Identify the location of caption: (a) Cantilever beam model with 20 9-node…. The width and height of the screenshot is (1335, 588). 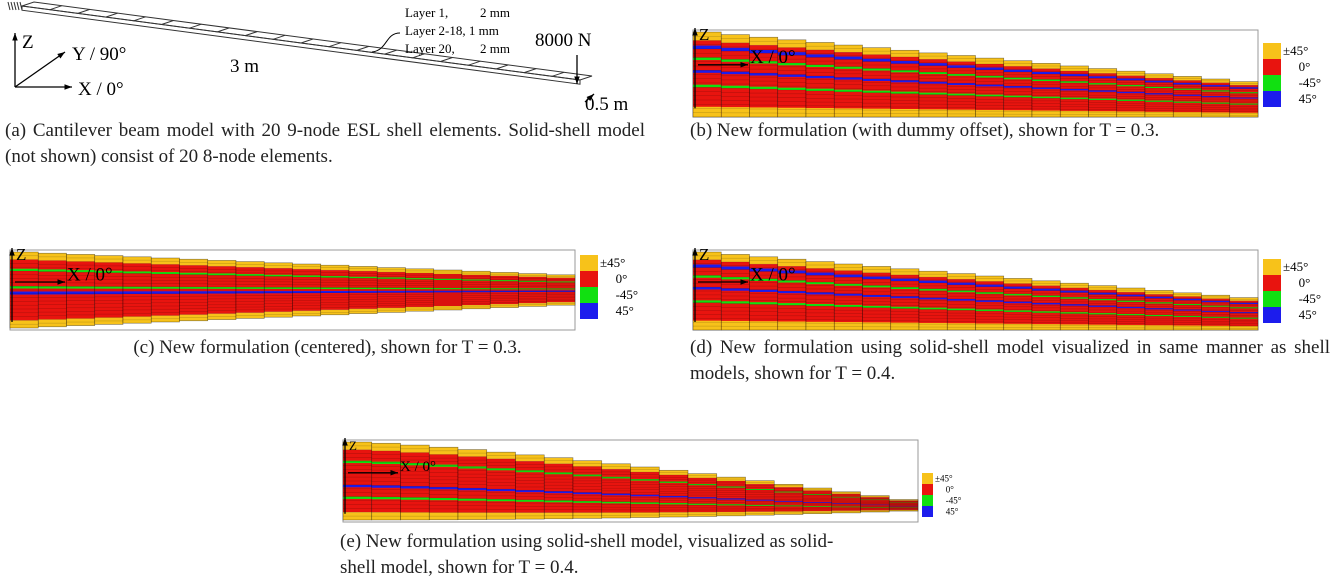
(325, 143).